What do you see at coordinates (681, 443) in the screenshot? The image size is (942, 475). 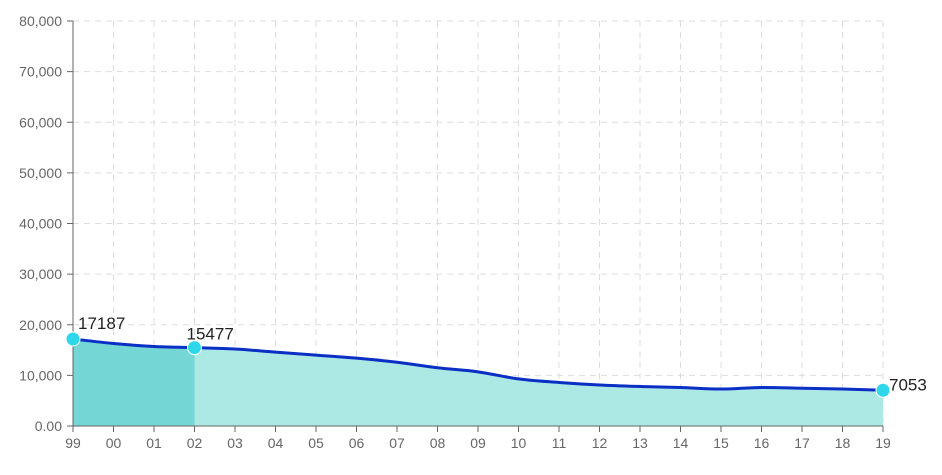 I see `x-tick-label: 14` at bounding box center [681, 443].